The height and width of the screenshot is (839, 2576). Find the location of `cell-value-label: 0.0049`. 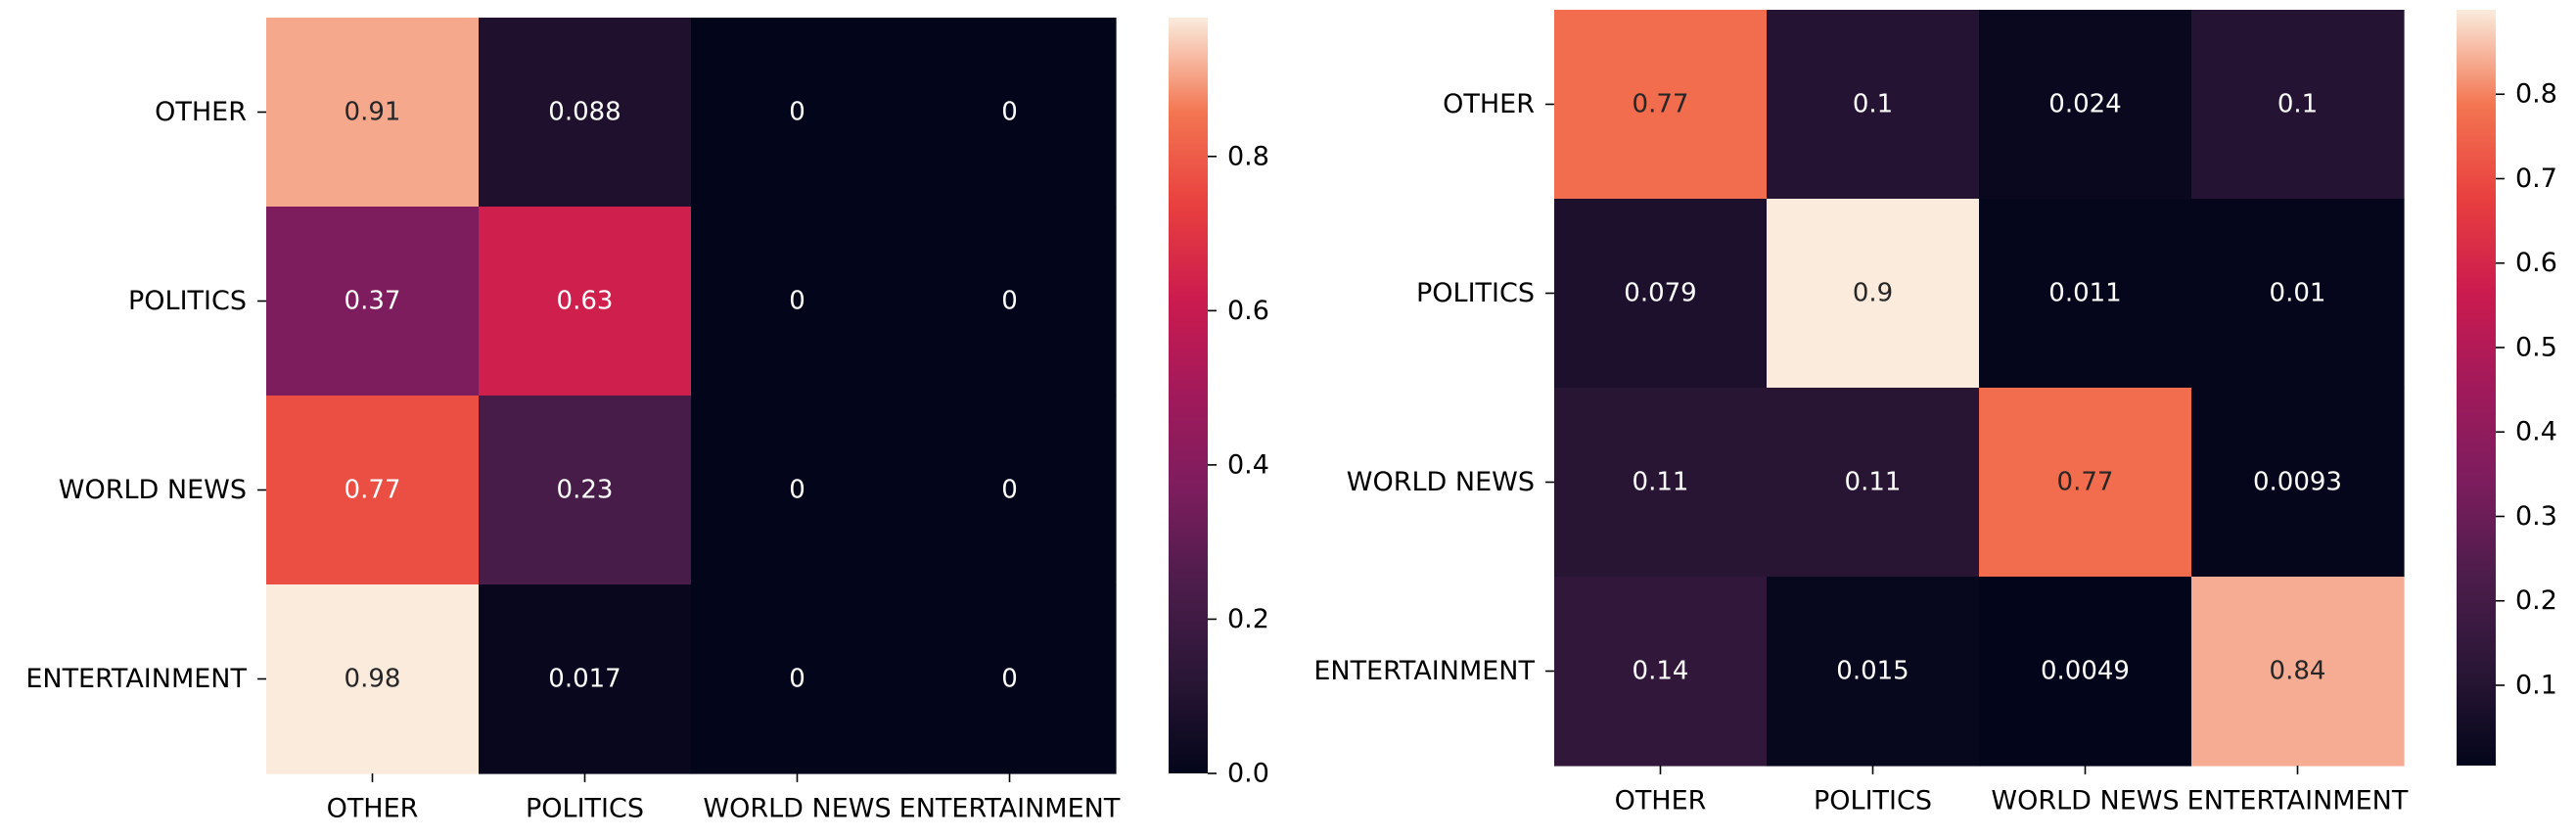

cell-value-label: 0.0049 is located at coordinates (2086, 671).